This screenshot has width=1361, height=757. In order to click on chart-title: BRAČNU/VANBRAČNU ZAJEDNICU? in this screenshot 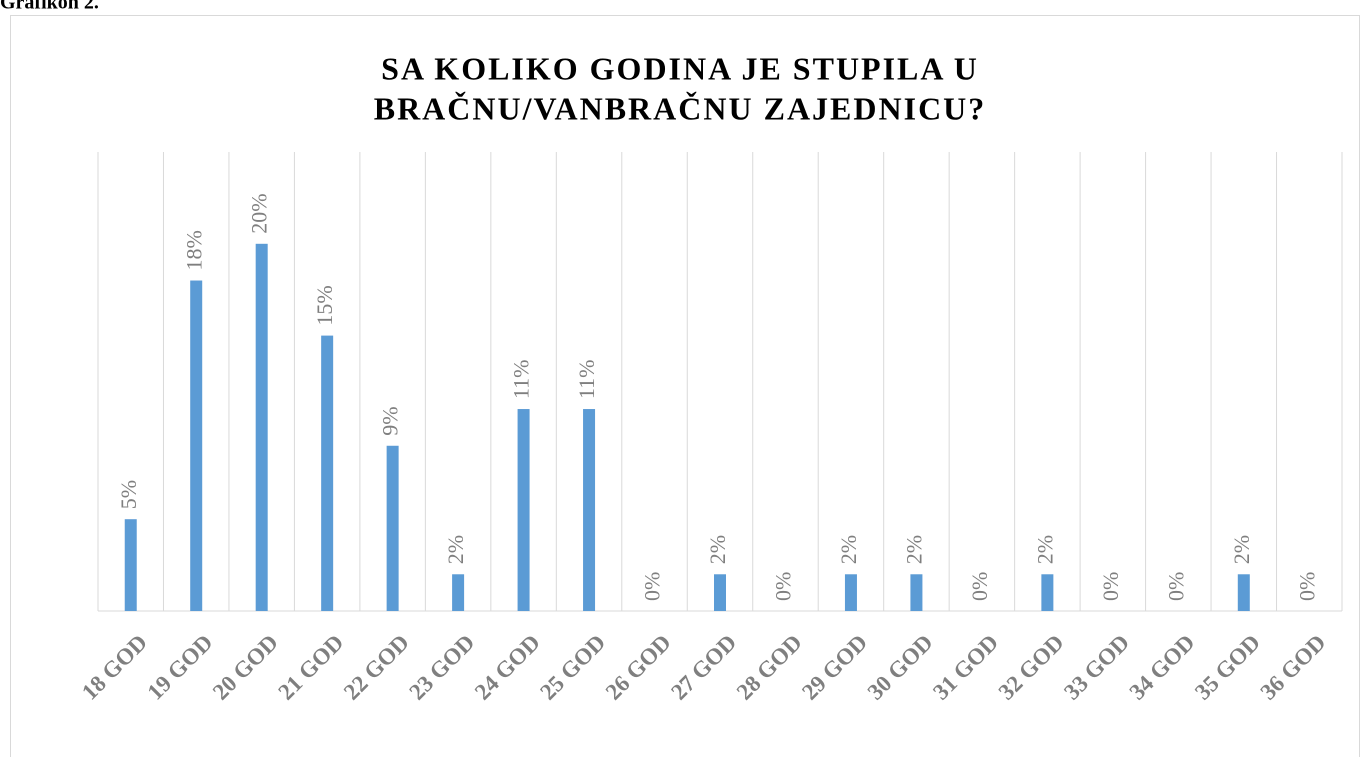, I will do `click(680, 108)`.